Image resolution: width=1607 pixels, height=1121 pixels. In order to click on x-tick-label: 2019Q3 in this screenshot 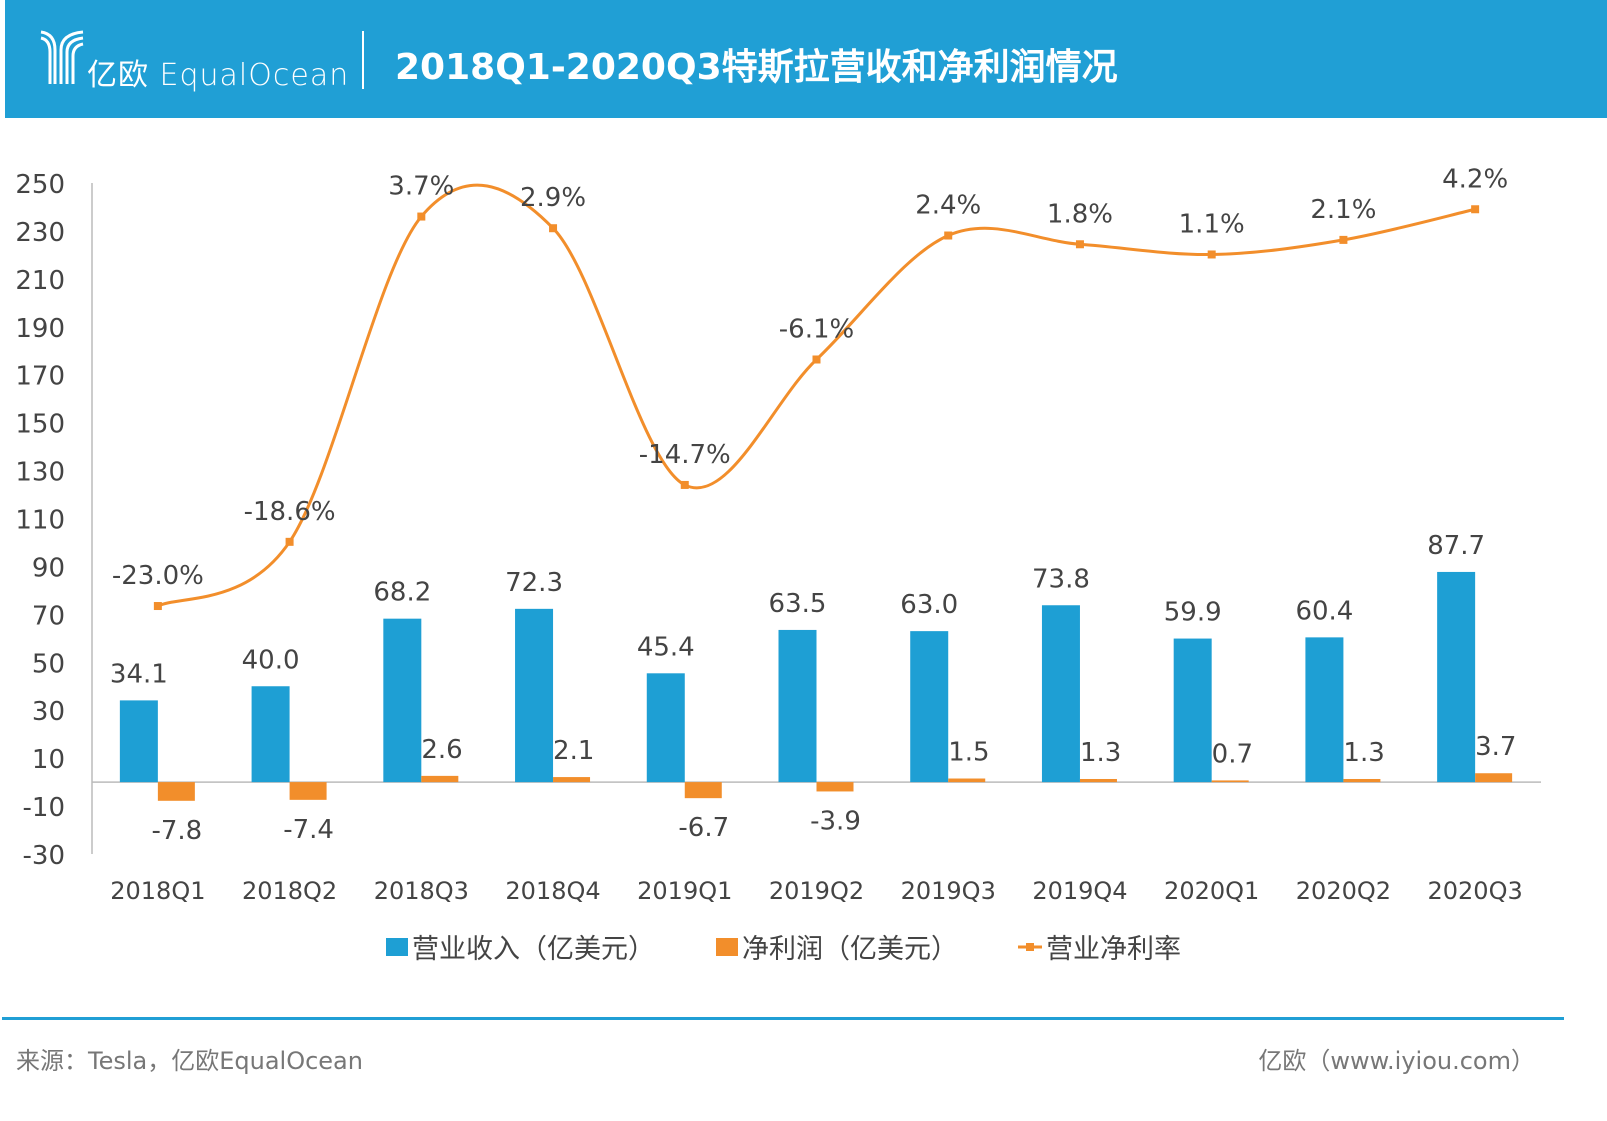, I will do `click(948, 891)`.